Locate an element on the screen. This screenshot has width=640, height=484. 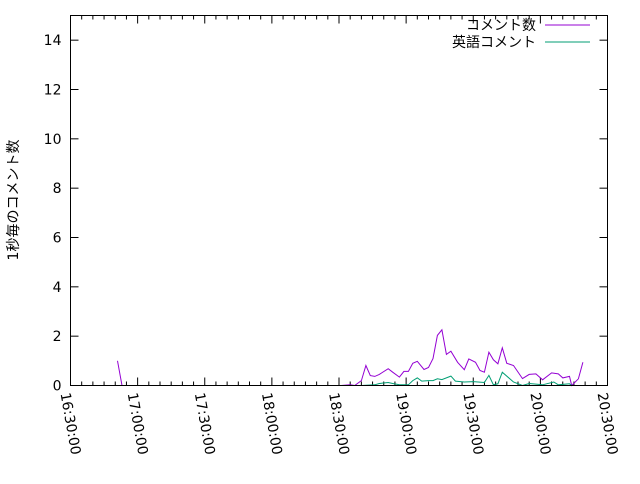
x-tick-label: 20:30:00 is located at coordinates (607, 423).